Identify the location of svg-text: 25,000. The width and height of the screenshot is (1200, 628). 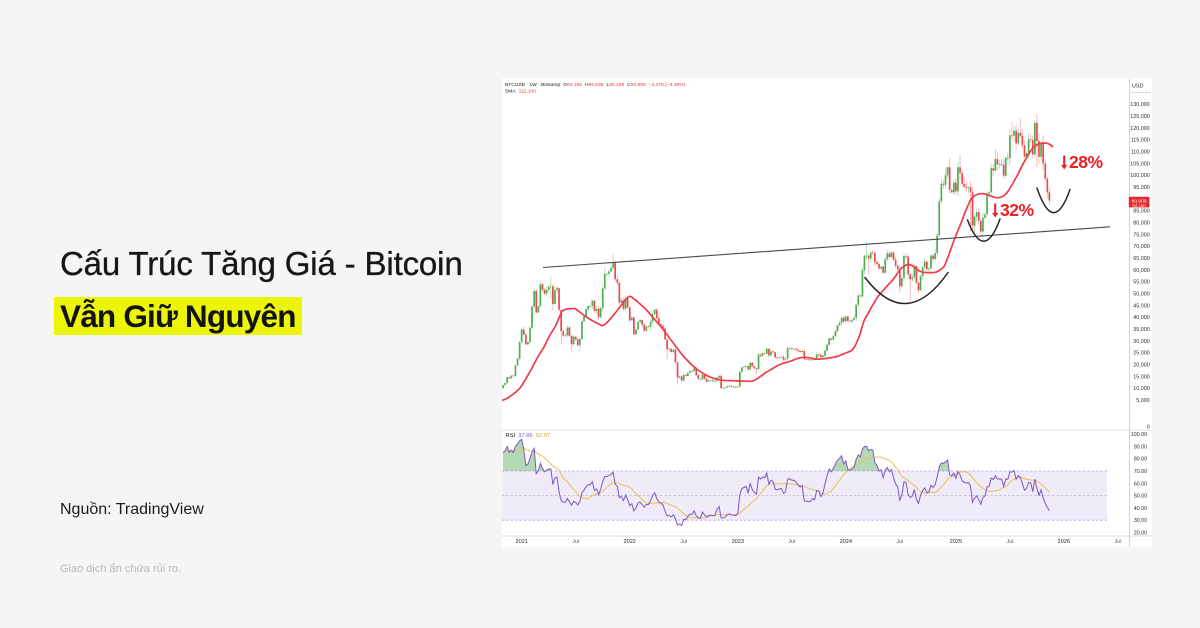
(1141, 354).